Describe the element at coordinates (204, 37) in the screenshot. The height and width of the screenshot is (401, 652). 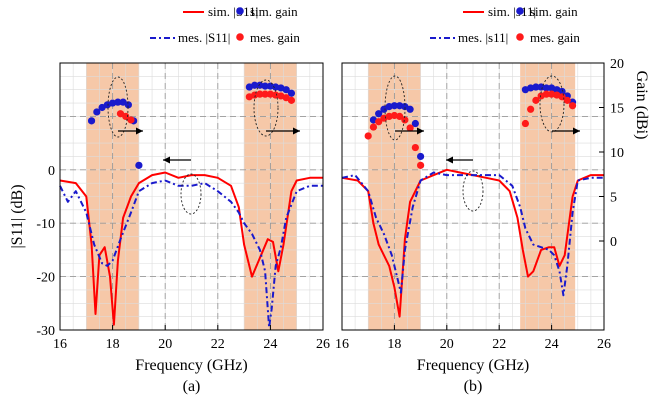
I see `legend-mes-s11-label: mes. |S11|` at that location.